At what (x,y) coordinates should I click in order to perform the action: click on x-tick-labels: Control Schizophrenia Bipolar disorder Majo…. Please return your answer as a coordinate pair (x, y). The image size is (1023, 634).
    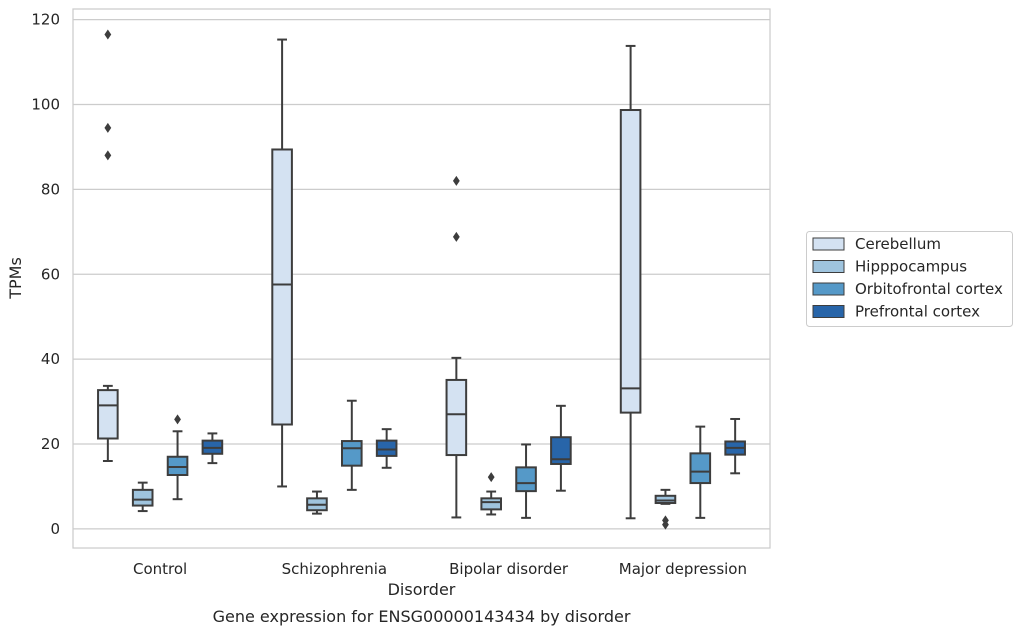
    Looking at the image, I should click on (440, 569).